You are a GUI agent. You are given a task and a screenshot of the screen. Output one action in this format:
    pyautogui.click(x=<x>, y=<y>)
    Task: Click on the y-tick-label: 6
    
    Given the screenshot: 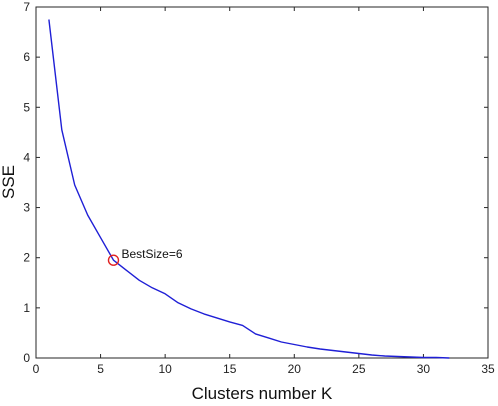 What is the action you would take?
    pyautogui.click(x=26, y=57)
    